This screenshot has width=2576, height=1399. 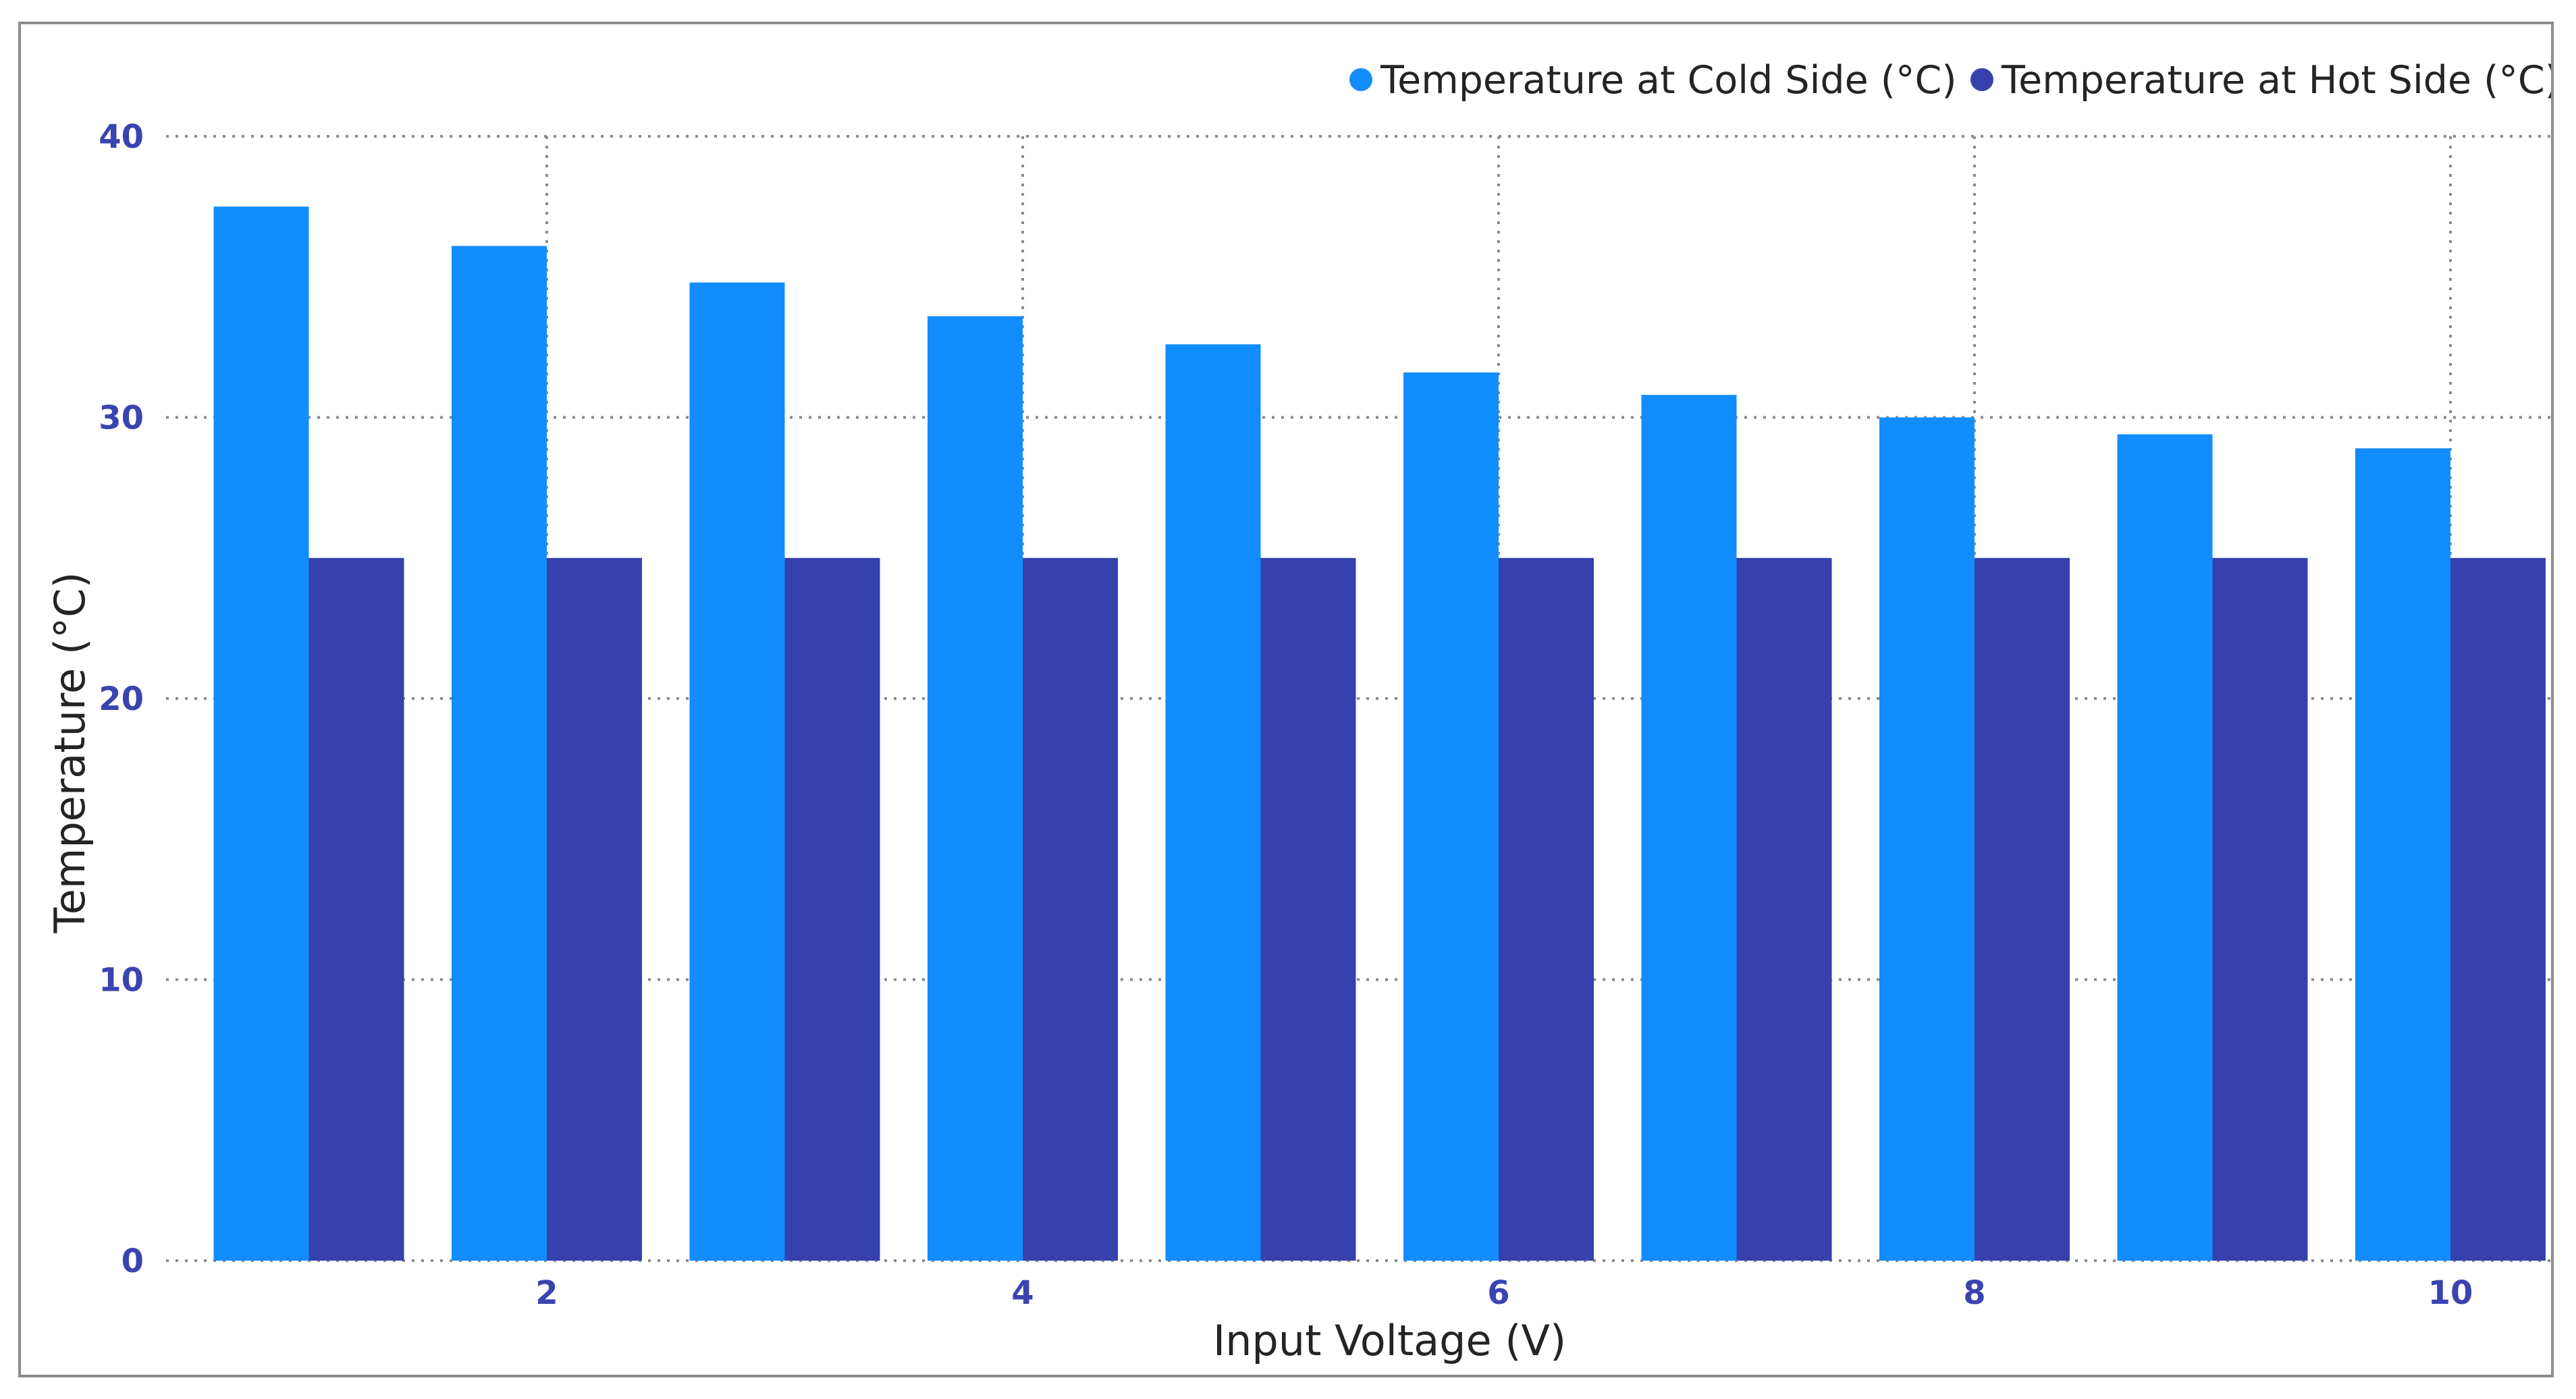 What do you see at coordinates (133, 1261) in the screenshot?
I see `y-tick-label: 0` at bounding box center [133, 1261].